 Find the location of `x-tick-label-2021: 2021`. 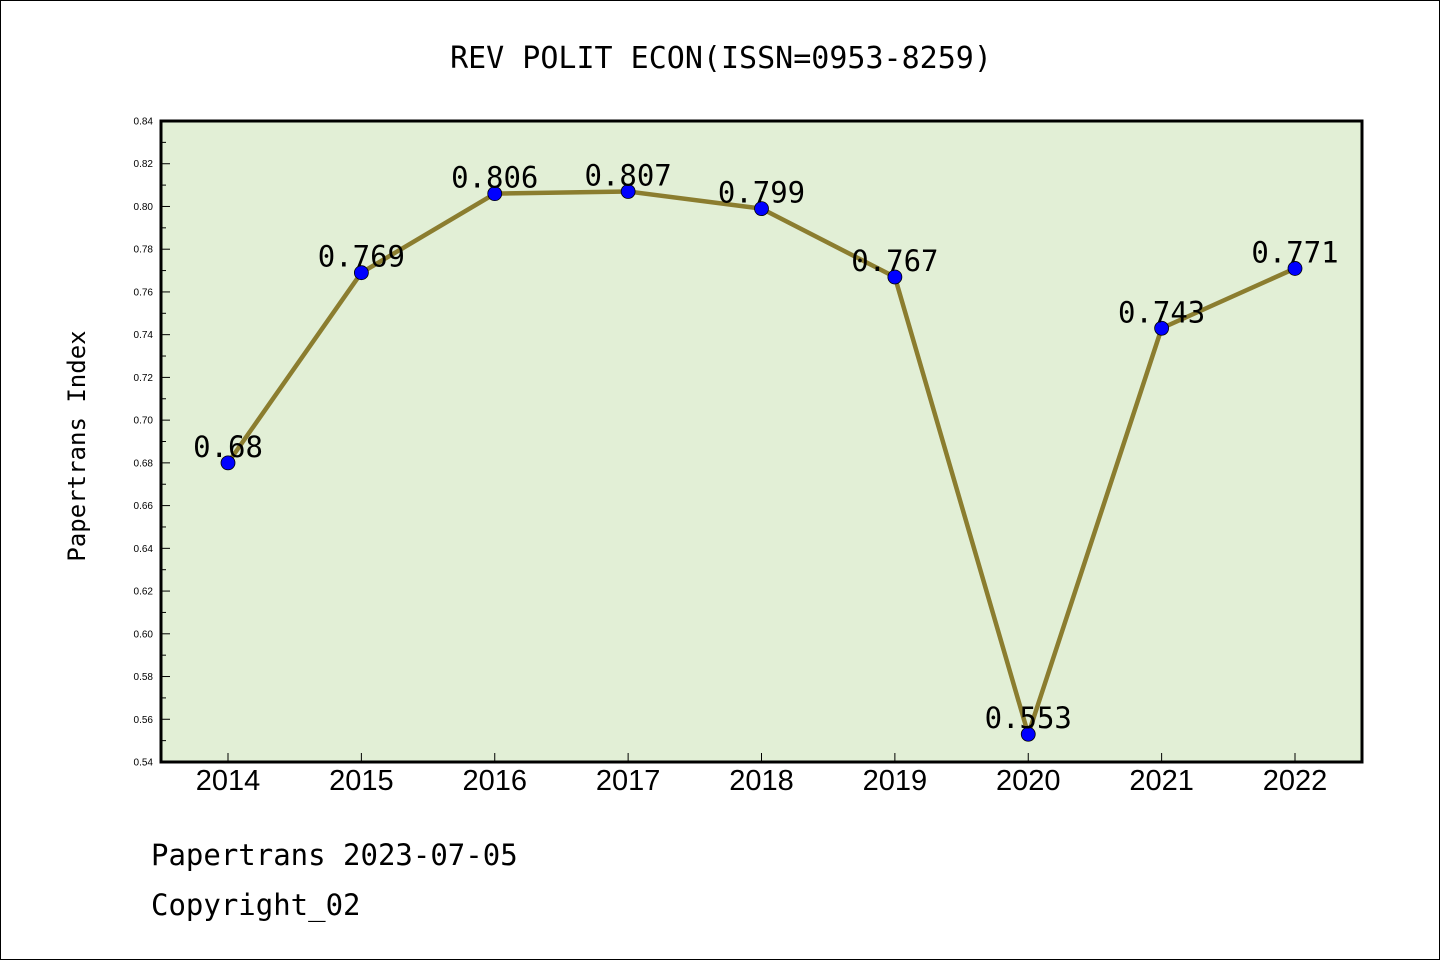

x-tick-label-2021: 2021 is located at coordinates (1161, 781).